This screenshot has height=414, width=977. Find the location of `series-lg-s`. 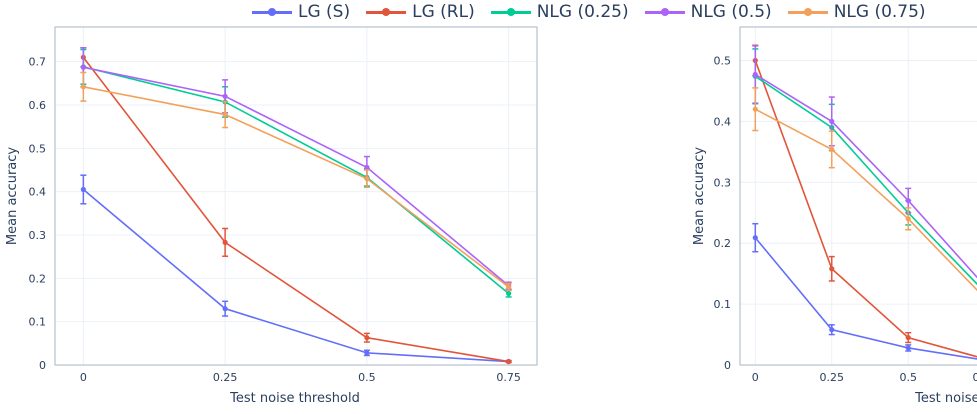

series-lg-s is located at coordinates (864, 291).